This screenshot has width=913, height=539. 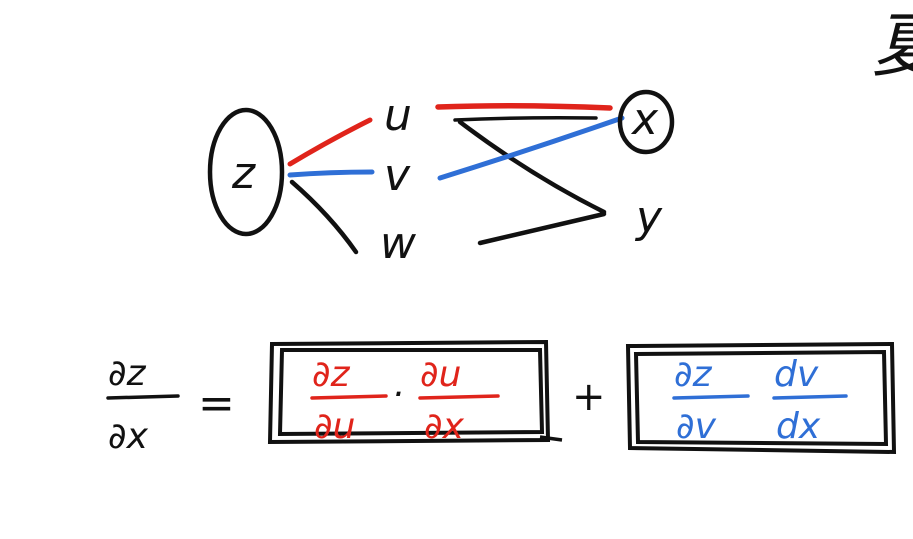 What do you see at coordinates (459, 397) in the screenshot?
I see `term1-f2-bar` at bounding box center [459, 397].